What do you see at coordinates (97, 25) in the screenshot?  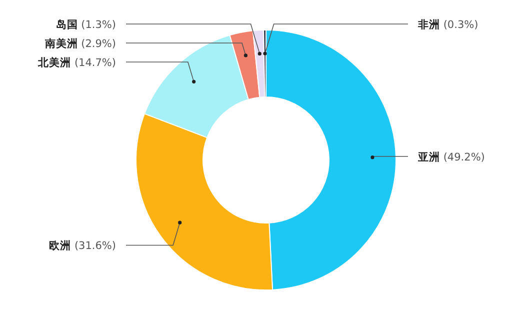 I see `data-label: (1.3%)` at bounding box center [97, 25].